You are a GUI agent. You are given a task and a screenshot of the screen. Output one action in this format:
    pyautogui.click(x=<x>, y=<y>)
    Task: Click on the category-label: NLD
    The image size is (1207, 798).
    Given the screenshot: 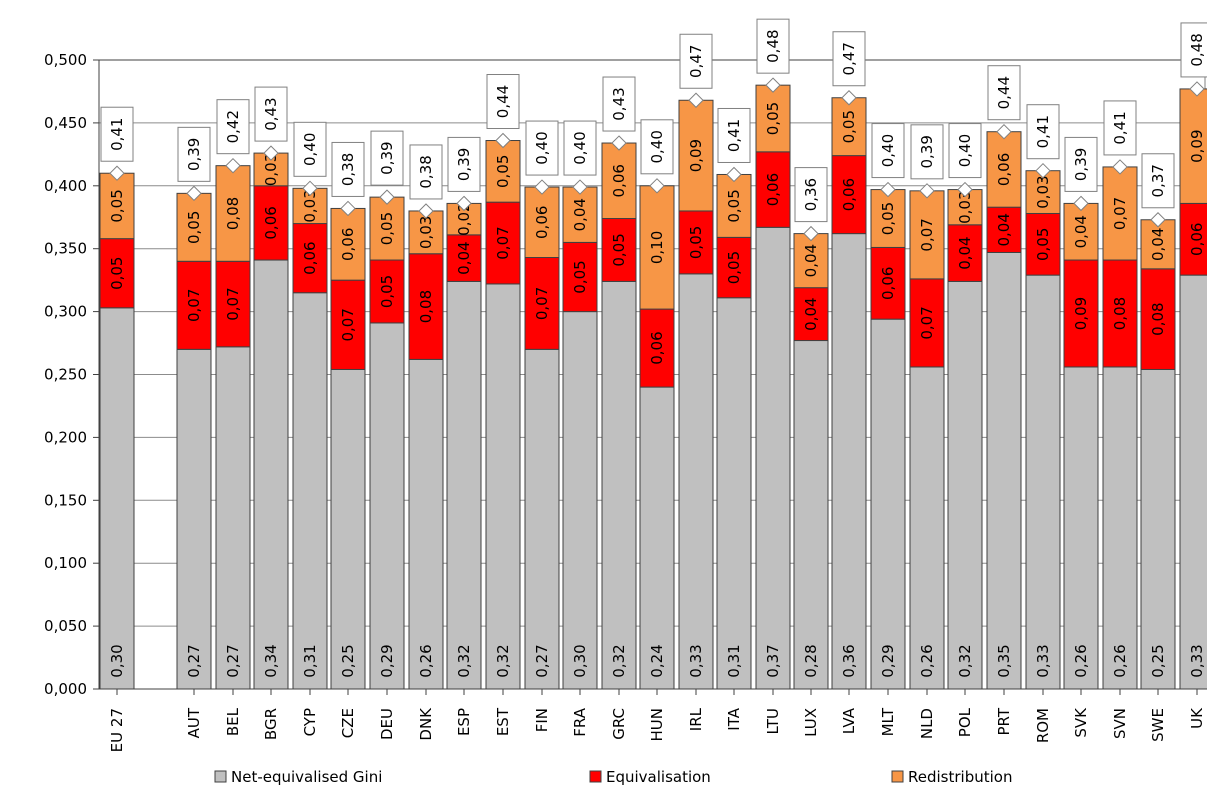 What is the action you would take?
    pyautogui.click(x=927, y=723)
    